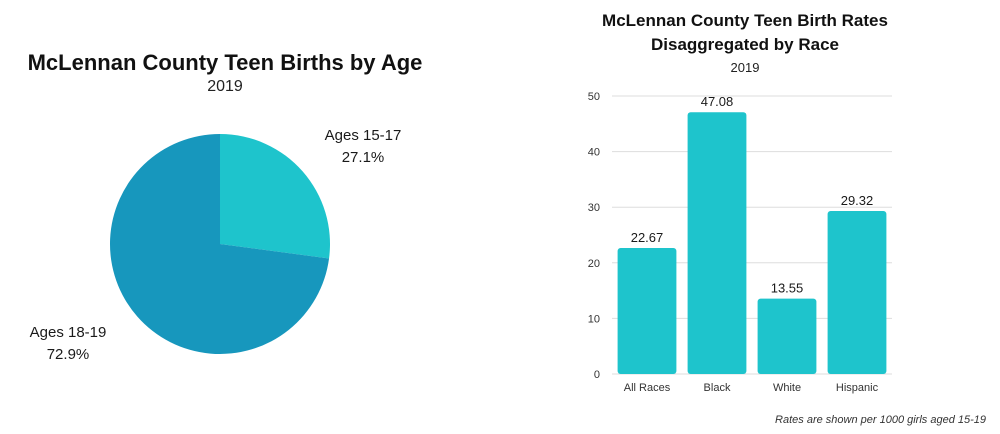 The width and height of the screenshot is (1000, 434). I want to click on x-tick-label: Black, so click(717, 388).